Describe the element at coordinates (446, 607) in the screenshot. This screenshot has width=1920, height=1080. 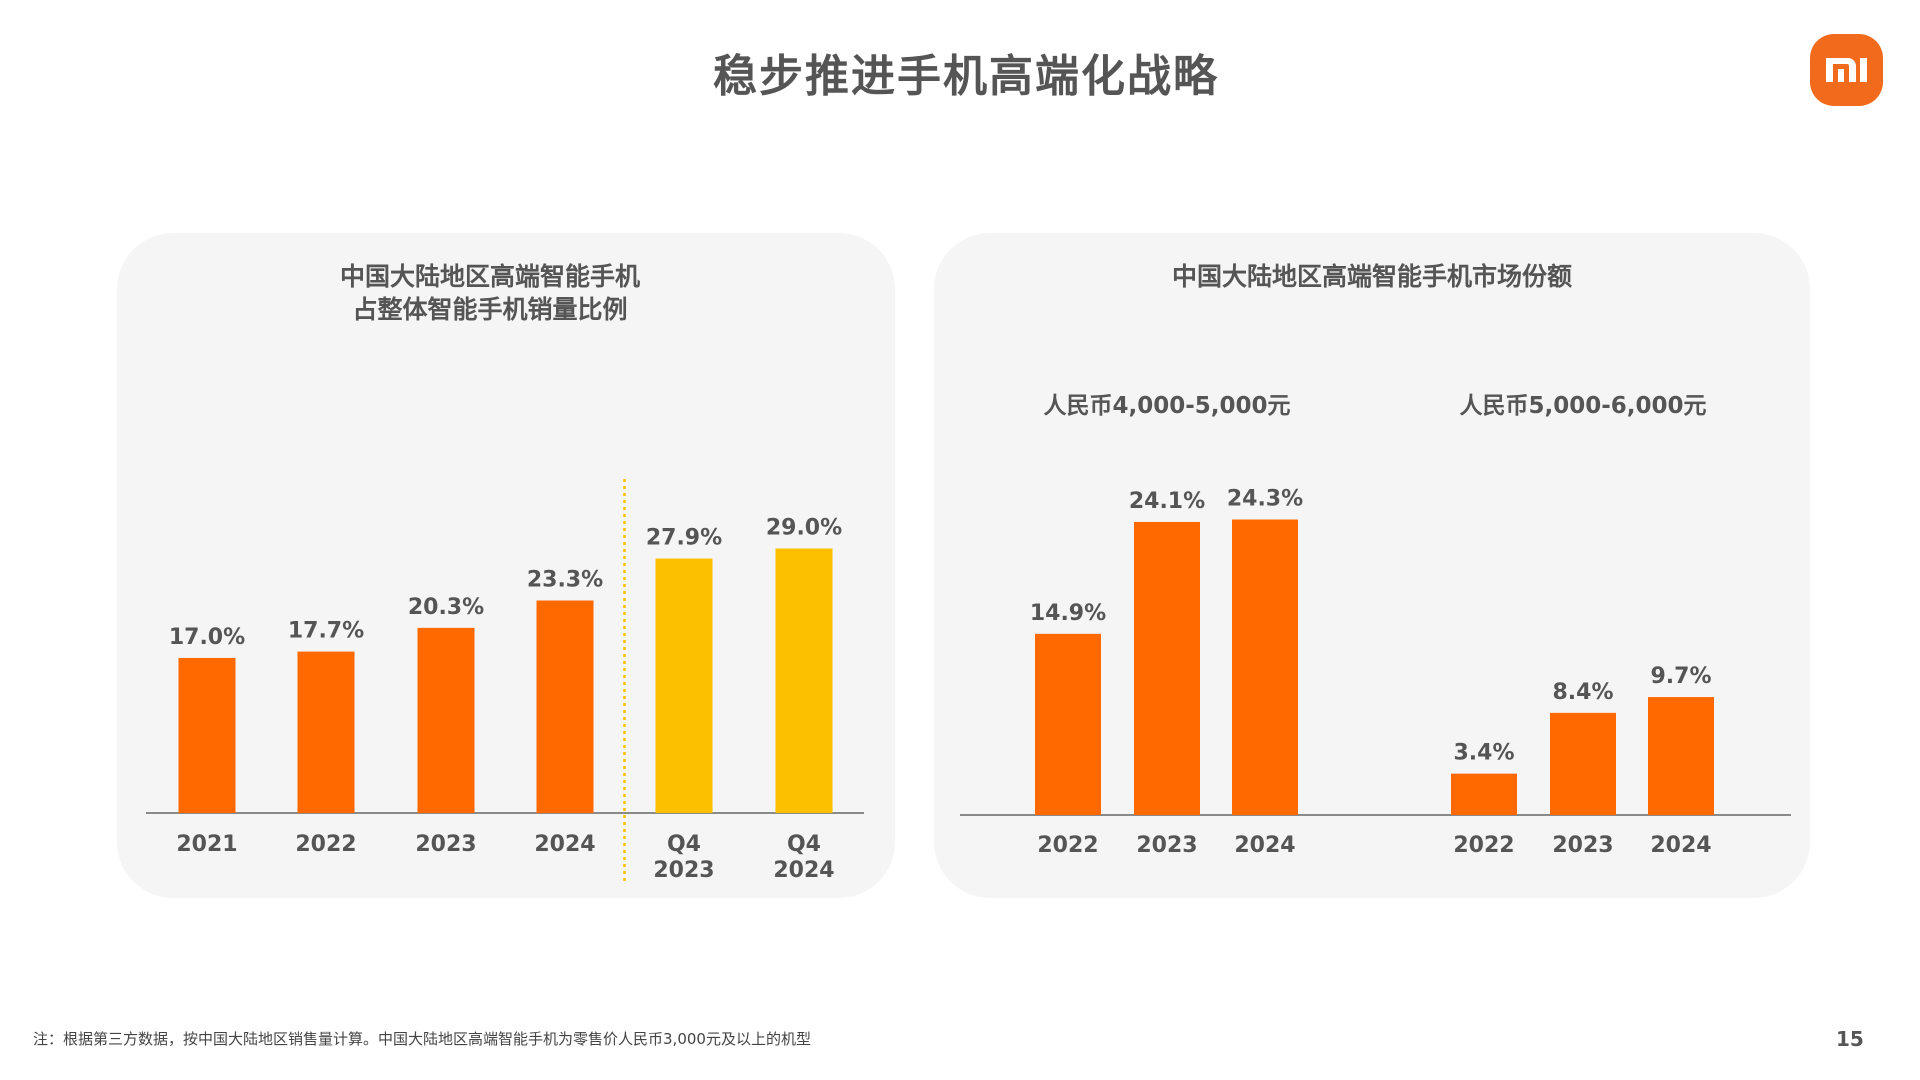
I see `data-label: 20.3%` at that location.